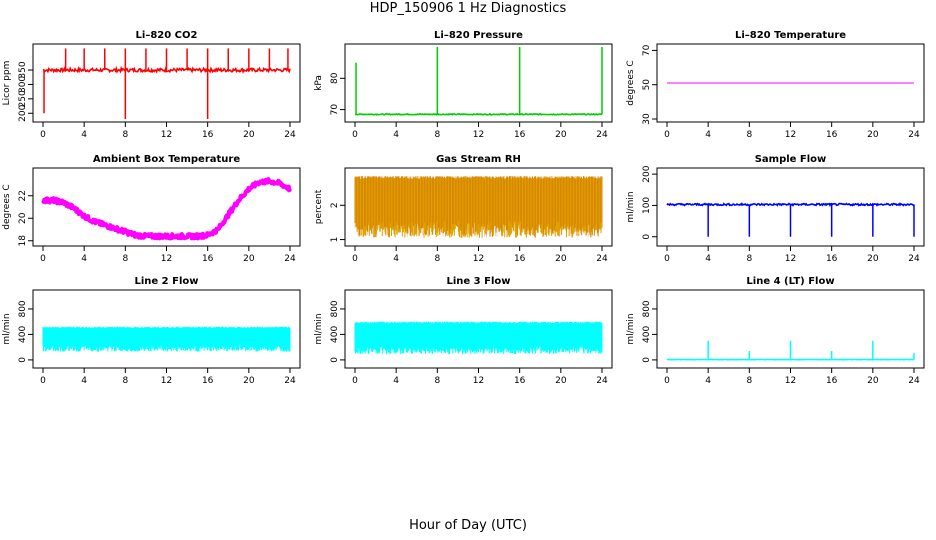  Describe the element at coordinates (478, 207) in the screenshot. I see `series-band-detail` at that location.